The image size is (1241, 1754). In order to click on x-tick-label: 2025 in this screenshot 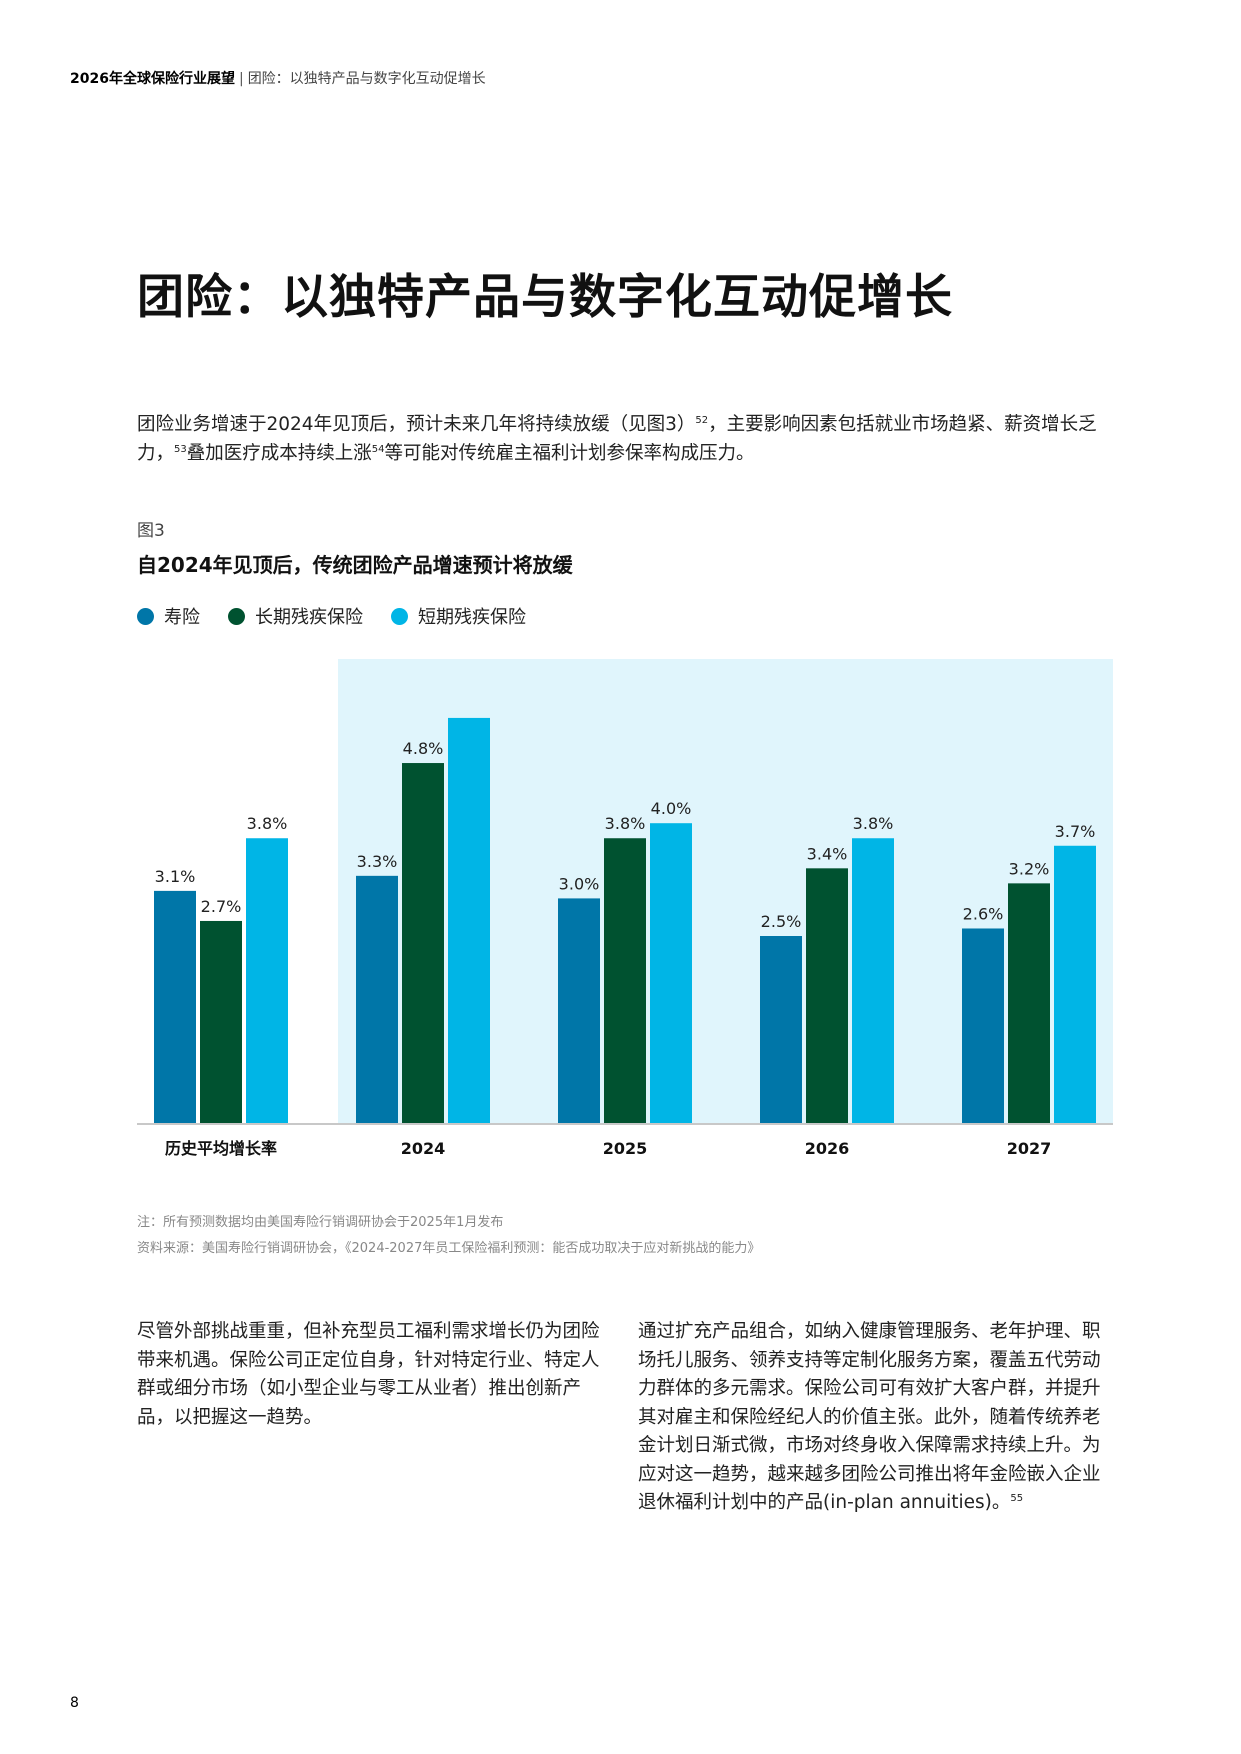, I will do `click(625, 1148)`.